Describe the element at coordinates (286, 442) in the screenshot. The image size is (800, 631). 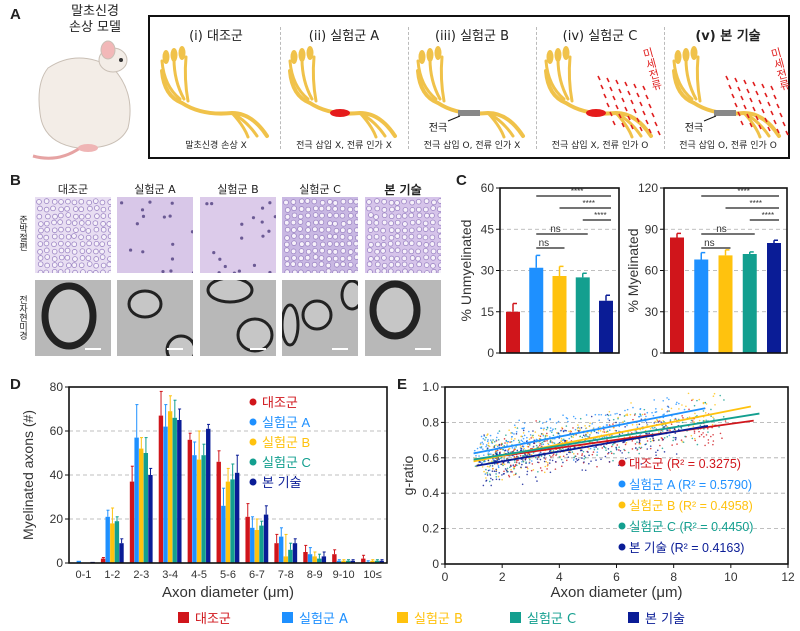
I see `legend-label: 실험군 B` at that location.